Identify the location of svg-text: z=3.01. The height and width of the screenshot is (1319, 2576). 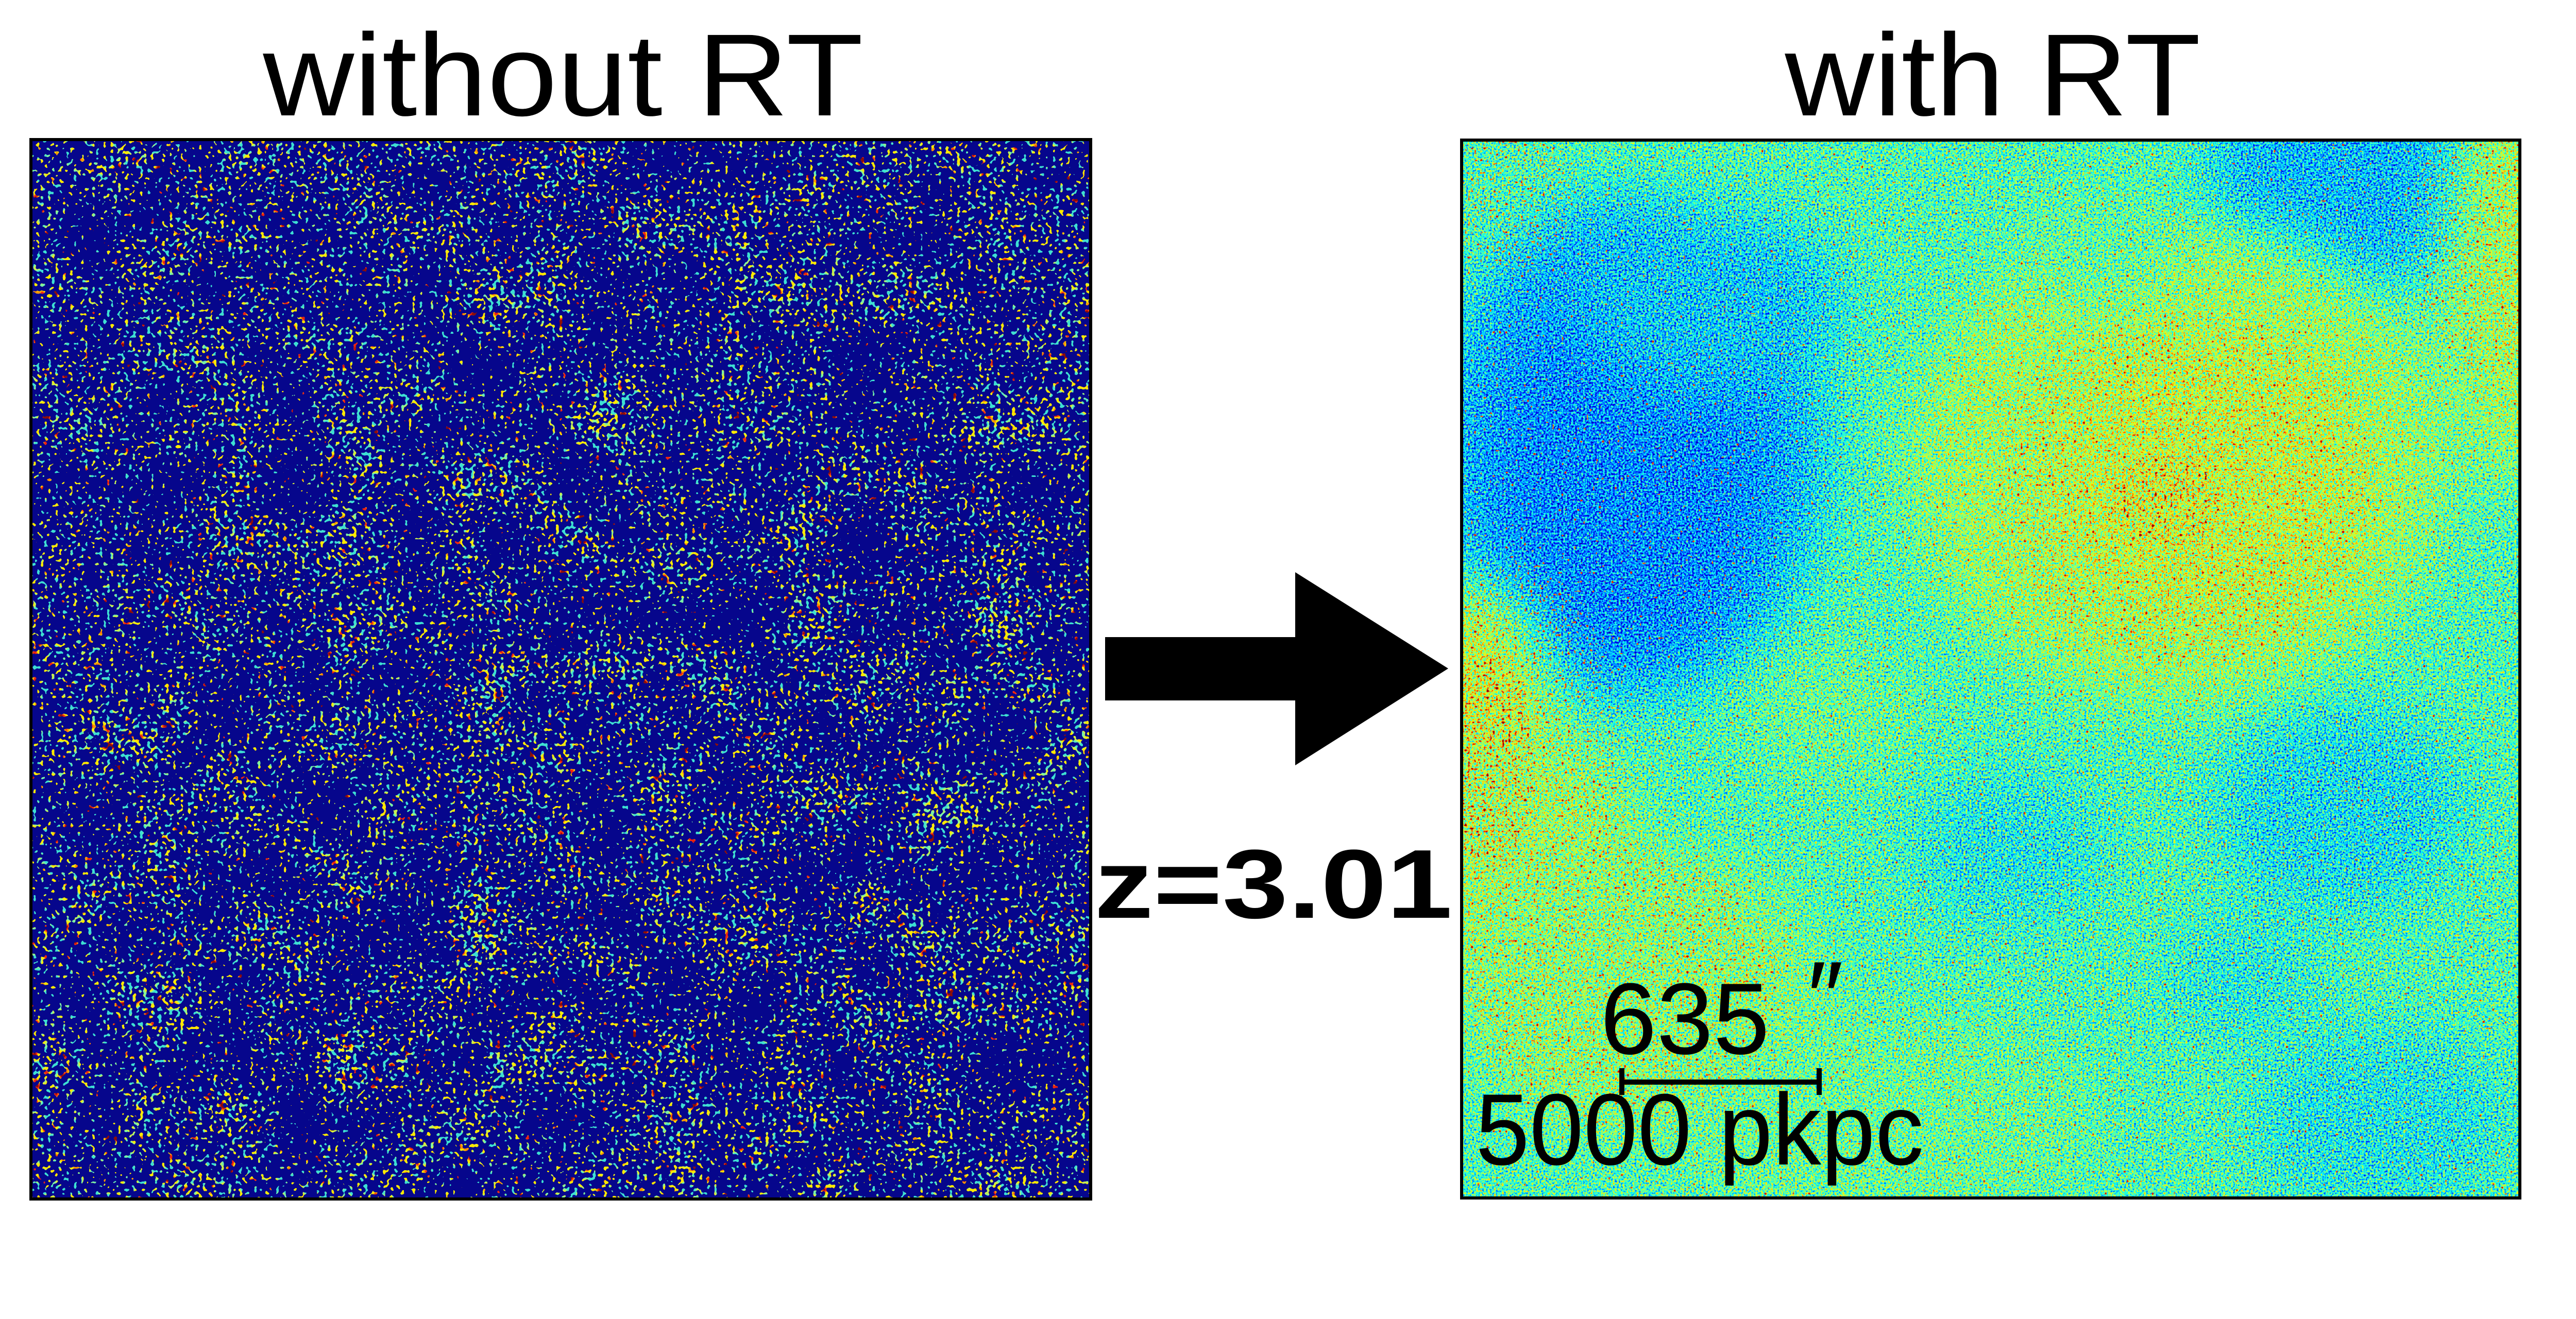
(1273, 884).